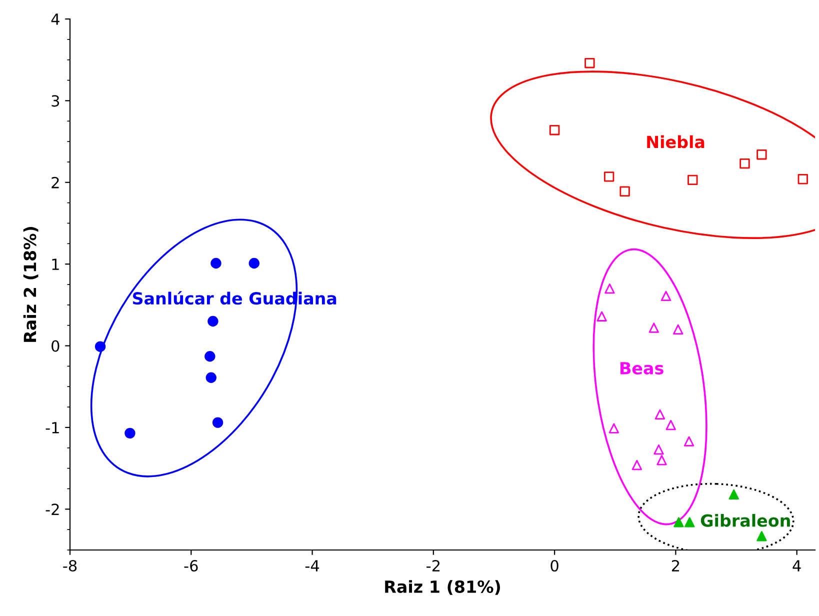 This screenshot has width=819, height=616. I want to click on series-label: Gibraleon, so click(745, 520).